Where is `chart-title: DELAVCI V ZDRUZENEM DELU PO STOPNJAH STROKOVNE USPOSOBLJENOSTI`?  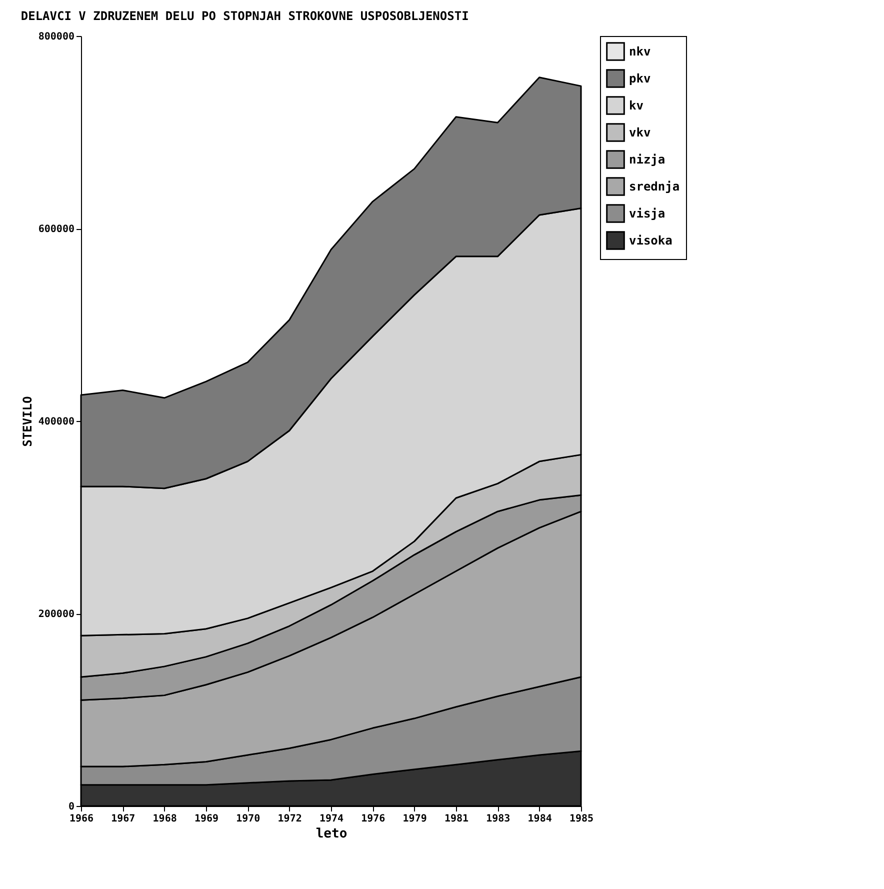 chart-title: DELAVCI V ZDRUZENEM DELU PO STOPNJAH STROKOVNE USPOSOBLJENOSTI is located at coordinates (244, 16).